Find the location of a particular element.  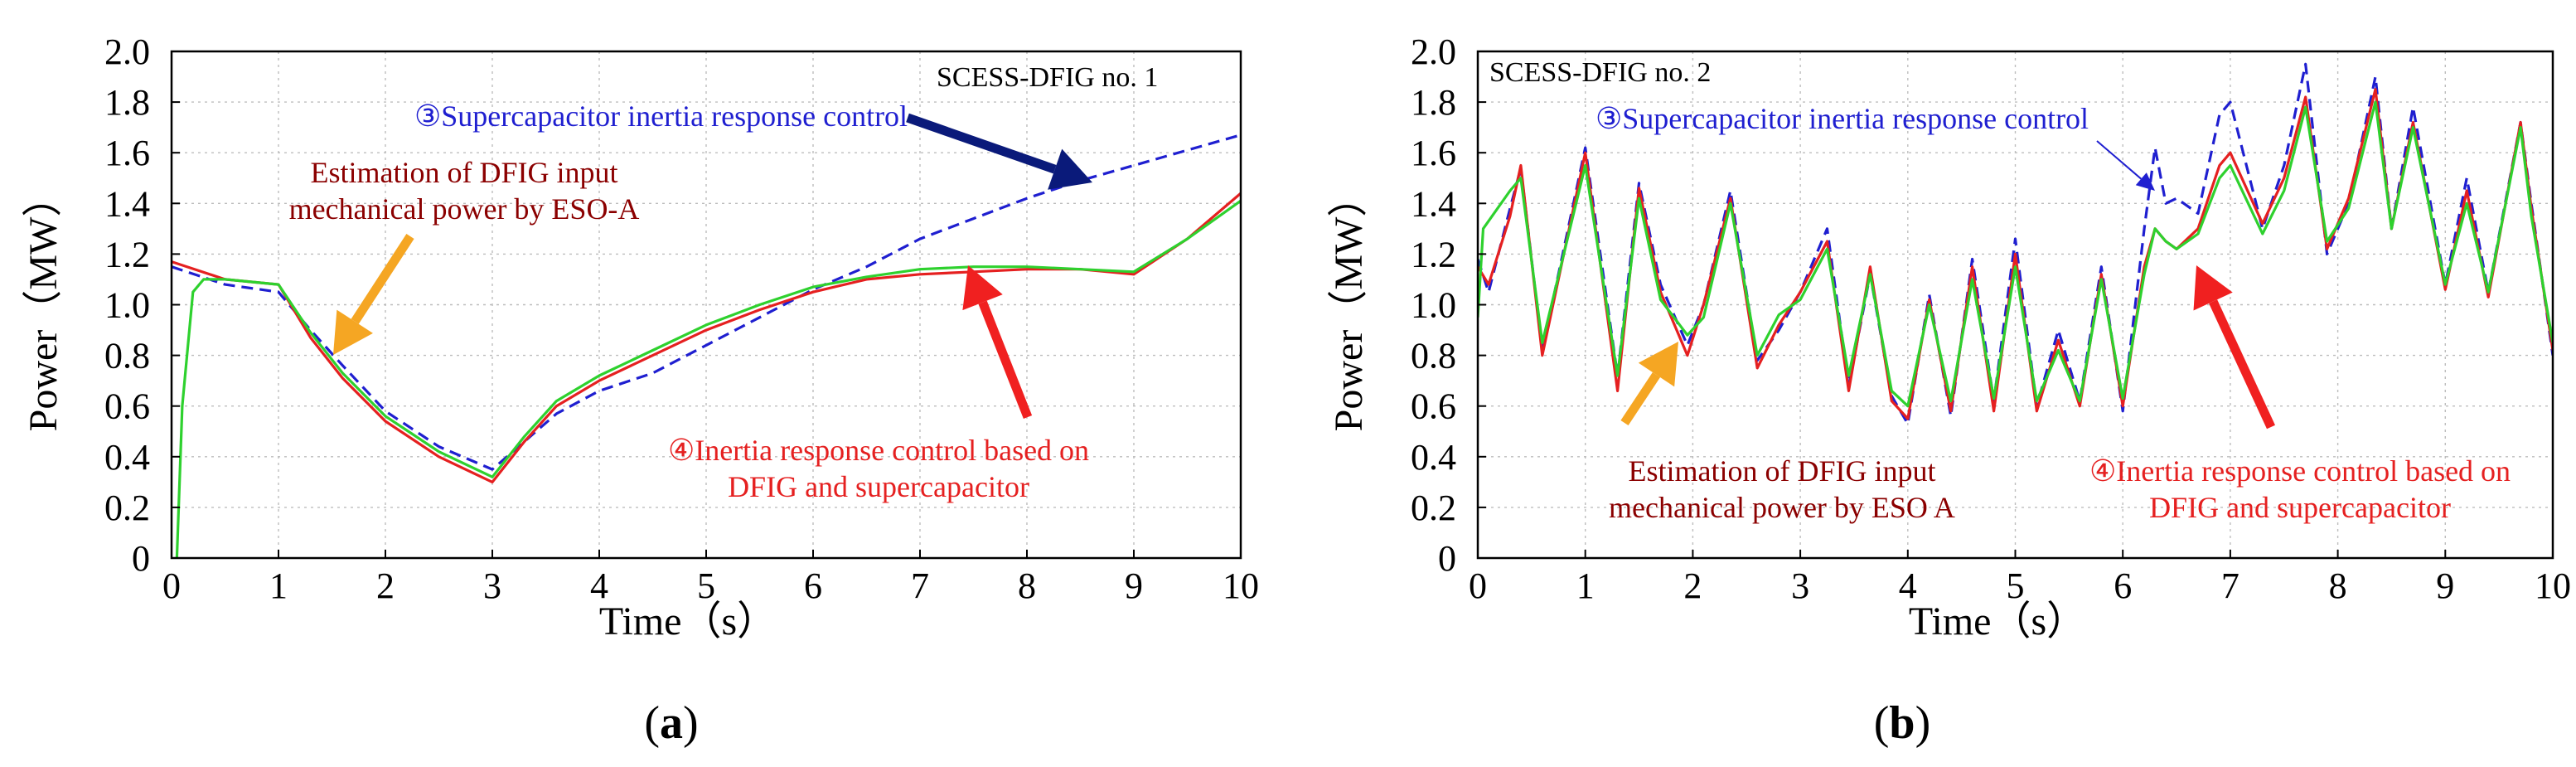

panel-label-letter: b is located at coordinates (1902, 723).